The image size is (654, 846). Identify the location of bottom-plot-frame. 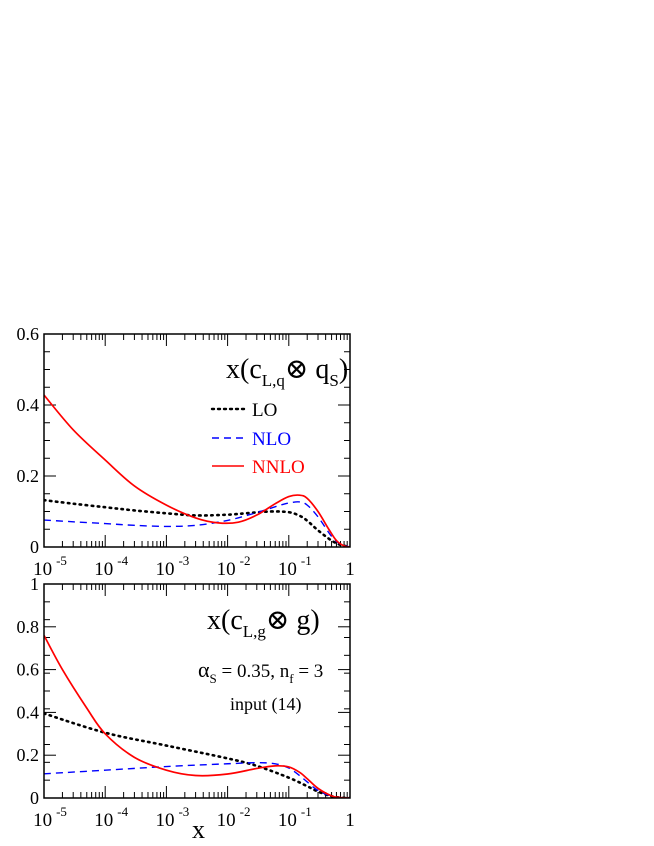
(197, 691).